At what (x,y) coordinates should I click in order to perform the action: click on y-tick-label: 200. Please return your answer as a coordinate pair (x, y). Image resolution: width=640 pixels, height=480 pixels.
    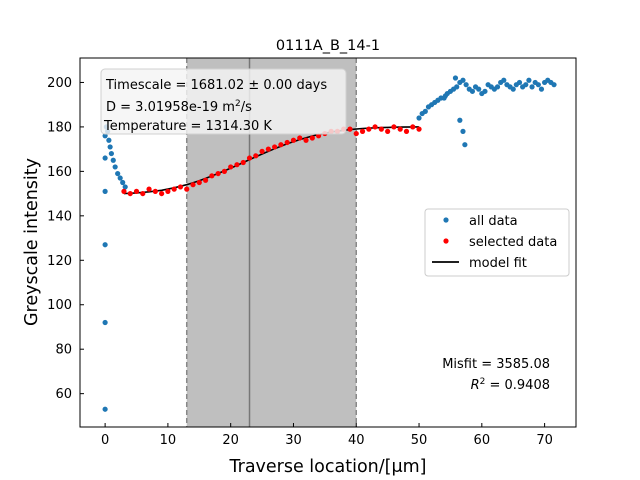
    Looking at the image, I should click on (59, 83).